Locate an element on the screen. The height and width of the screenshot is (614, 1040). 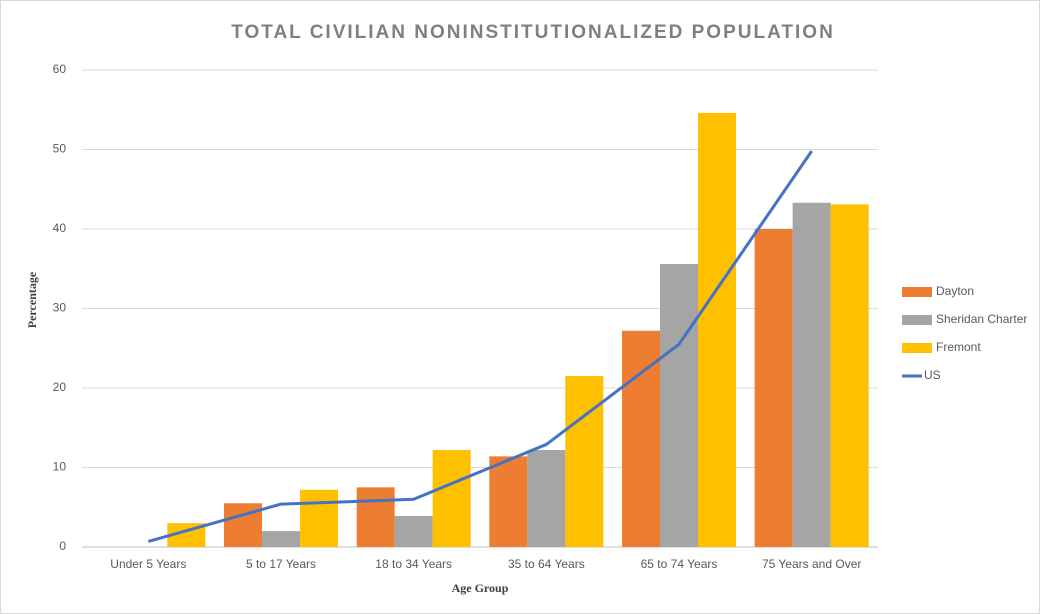
x-tick-label: Under 5 Years is located at coordinates (148, 564).